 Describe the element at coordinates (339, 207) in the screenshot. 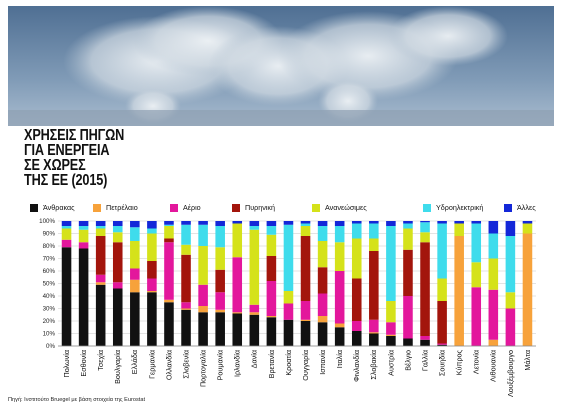

I see `legend-item: Ανανεώσιμες` at that location.